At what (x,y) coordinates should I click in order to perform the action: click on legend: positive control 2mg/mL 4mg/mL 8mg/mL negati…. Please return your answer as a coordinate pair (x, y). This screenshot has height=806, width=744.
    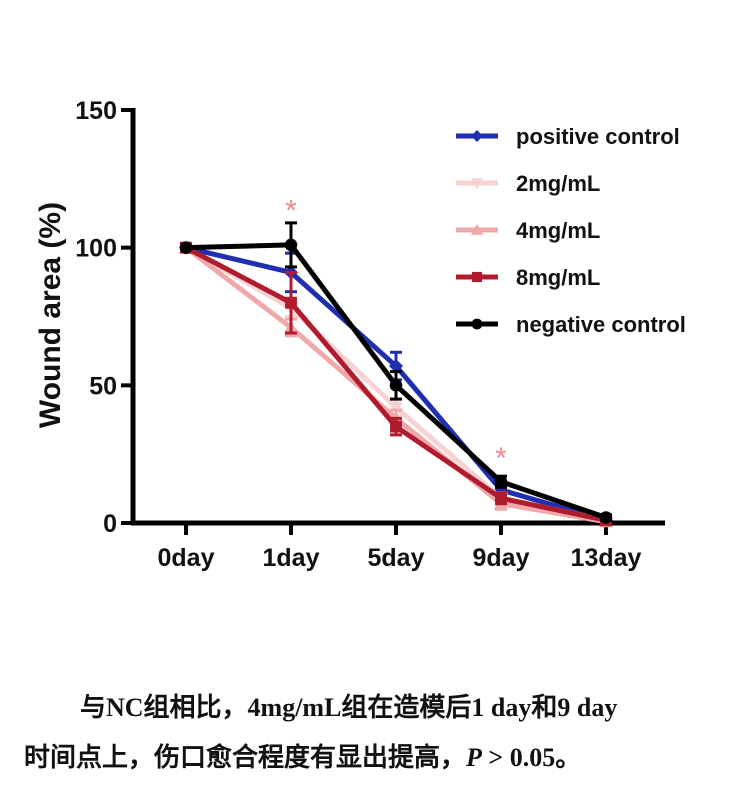
    Looking at the image, I should click on (571, 230).